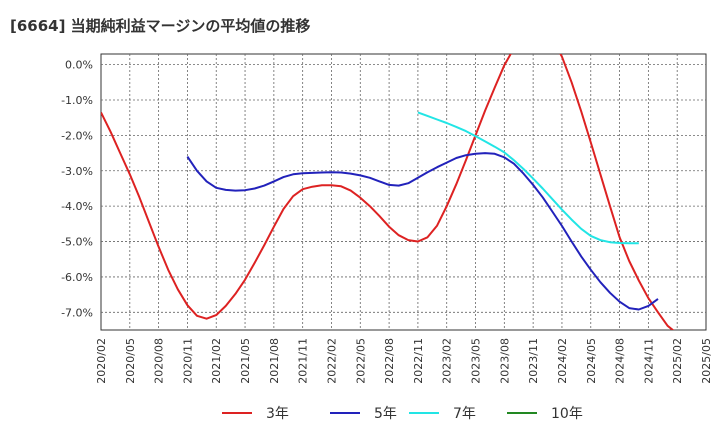 This screenshot has width=720, height=440. What do you see at coordinates (464, 414) in the screenshot?
I see `legend-label: 7年` at bounding box center [464, 414].